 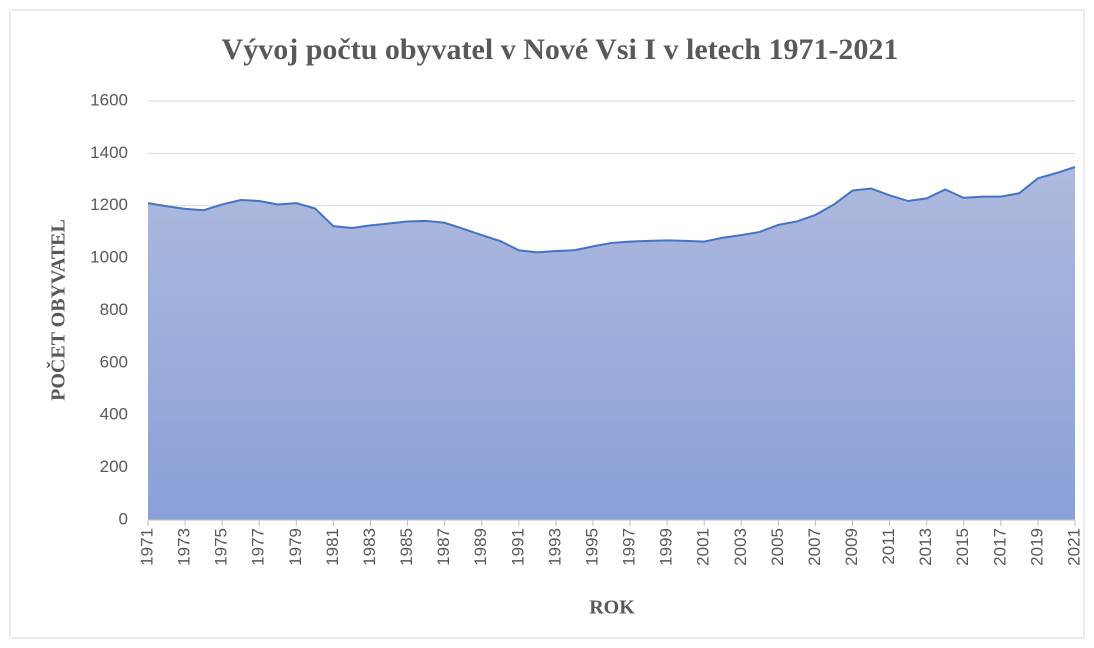 I want to click on x-tick-label: 1971, so click(x=146, y=547).